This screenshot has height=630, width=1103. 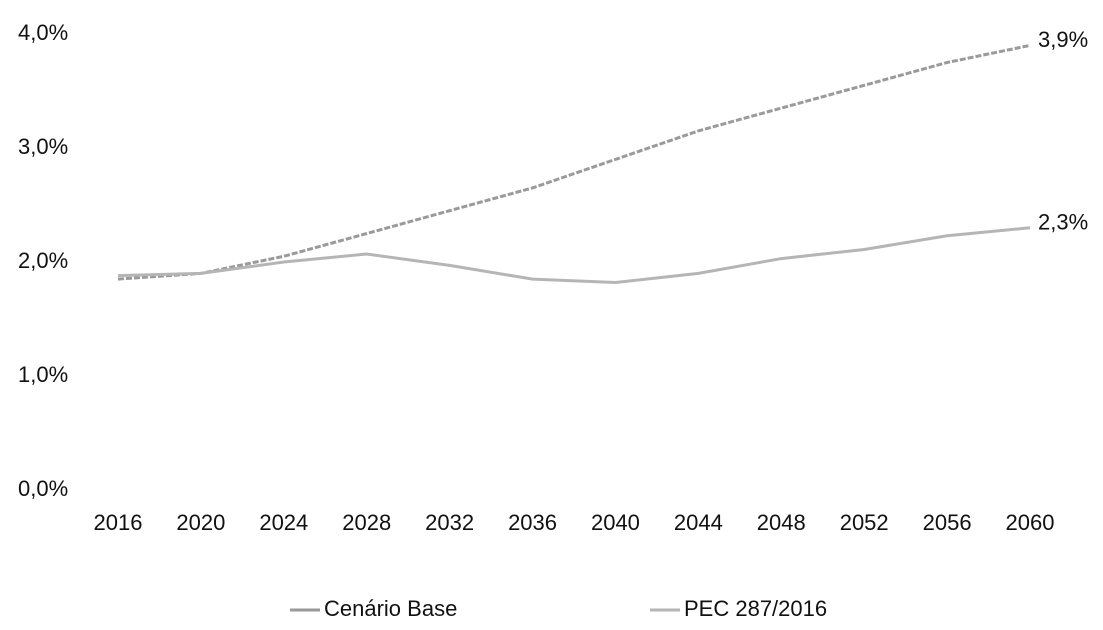 I want to click on x-tick-label: 2032, so click(x=449, y=522).